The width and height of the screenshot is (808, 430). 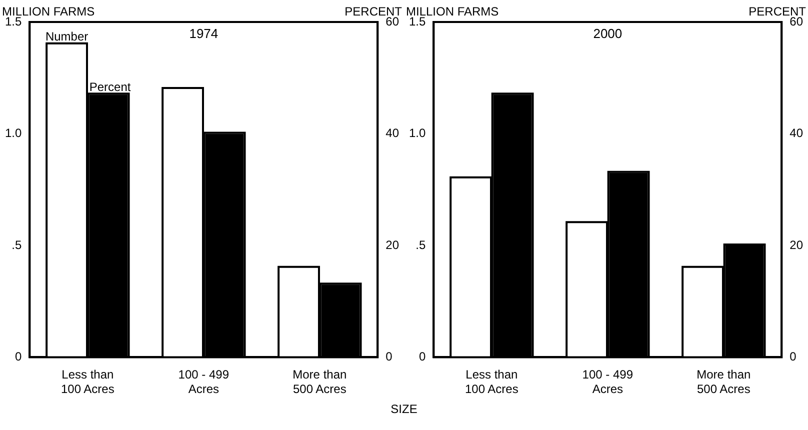 I want to click on chart-title: 1974, so click(x=203, y=34).